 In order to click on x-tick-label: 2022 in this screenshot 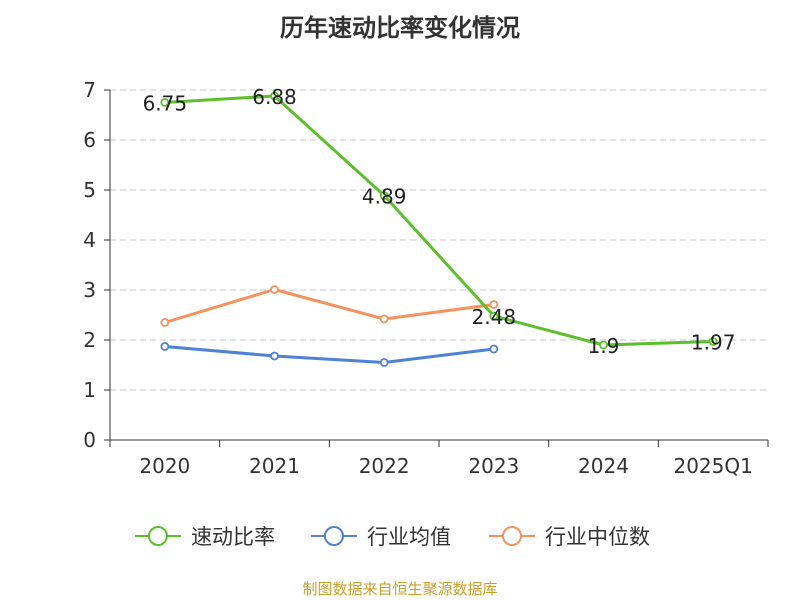, I will do `click(384, 466)`.